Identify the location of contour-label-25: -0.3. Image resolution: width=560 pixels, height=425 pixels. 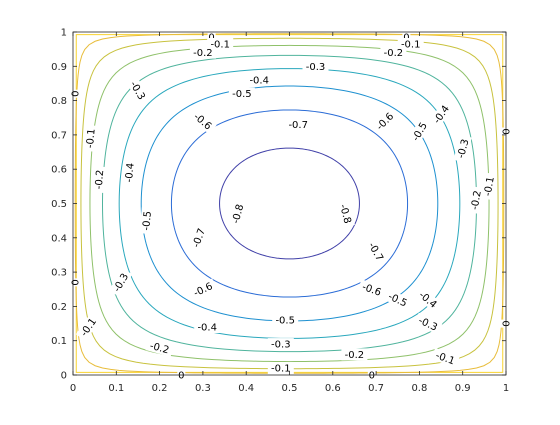
(428, 323).